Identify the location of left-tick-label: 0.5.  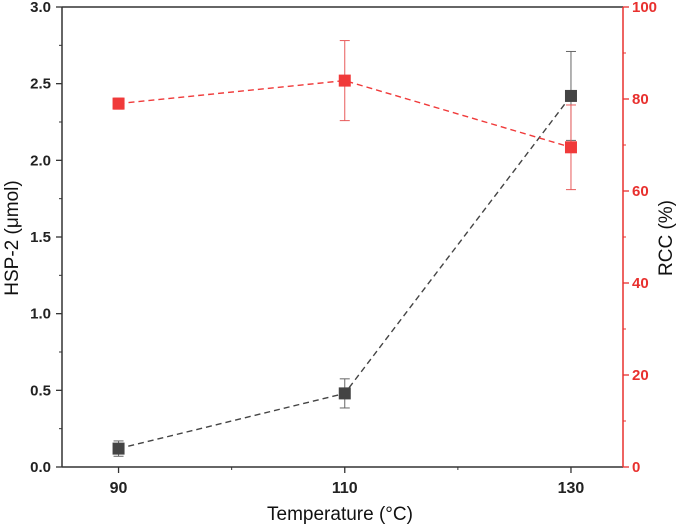
(40, 390).